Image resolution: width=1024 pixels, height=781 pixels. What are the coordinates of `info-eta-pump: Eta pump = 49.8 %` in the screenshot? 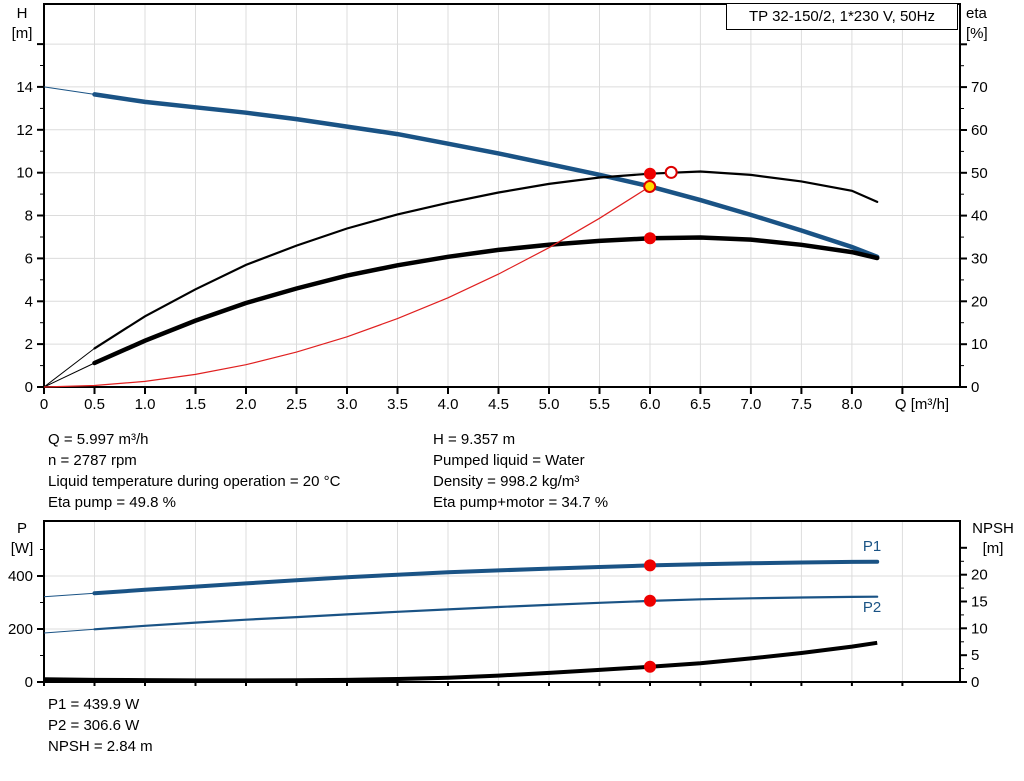 It's located at (112, 502).